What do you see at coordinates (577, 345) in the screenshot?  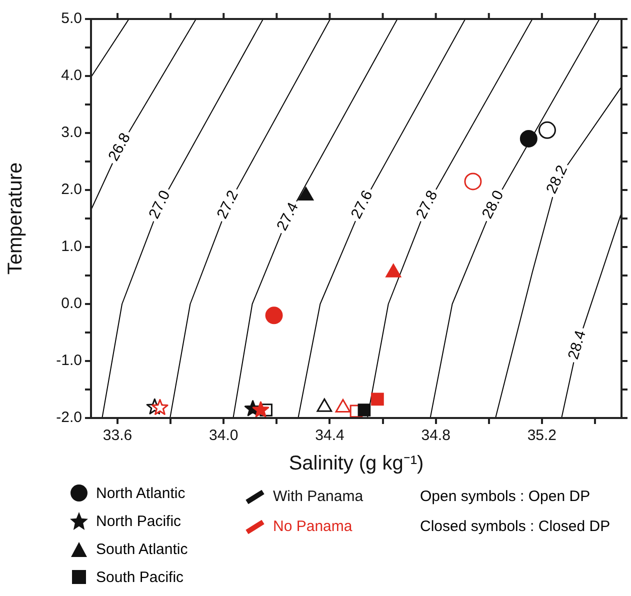 I see `series-label: 28.4` at bounding box center [577, 345].